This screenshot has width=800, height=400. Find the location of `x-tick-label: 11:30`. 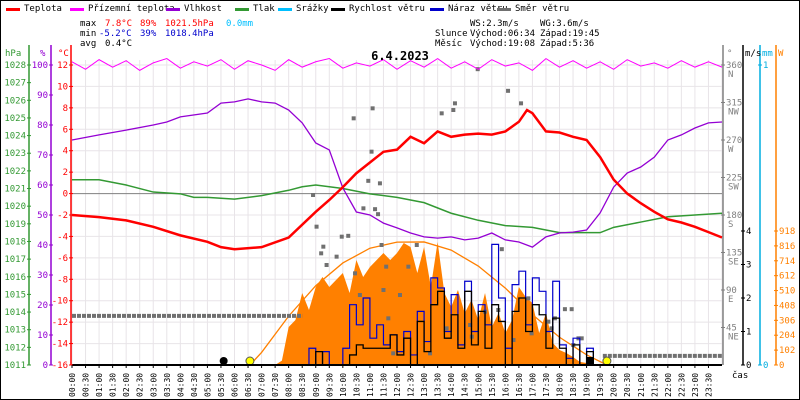

x-tick-label: 11:30 is located at coordinates (383, 385).